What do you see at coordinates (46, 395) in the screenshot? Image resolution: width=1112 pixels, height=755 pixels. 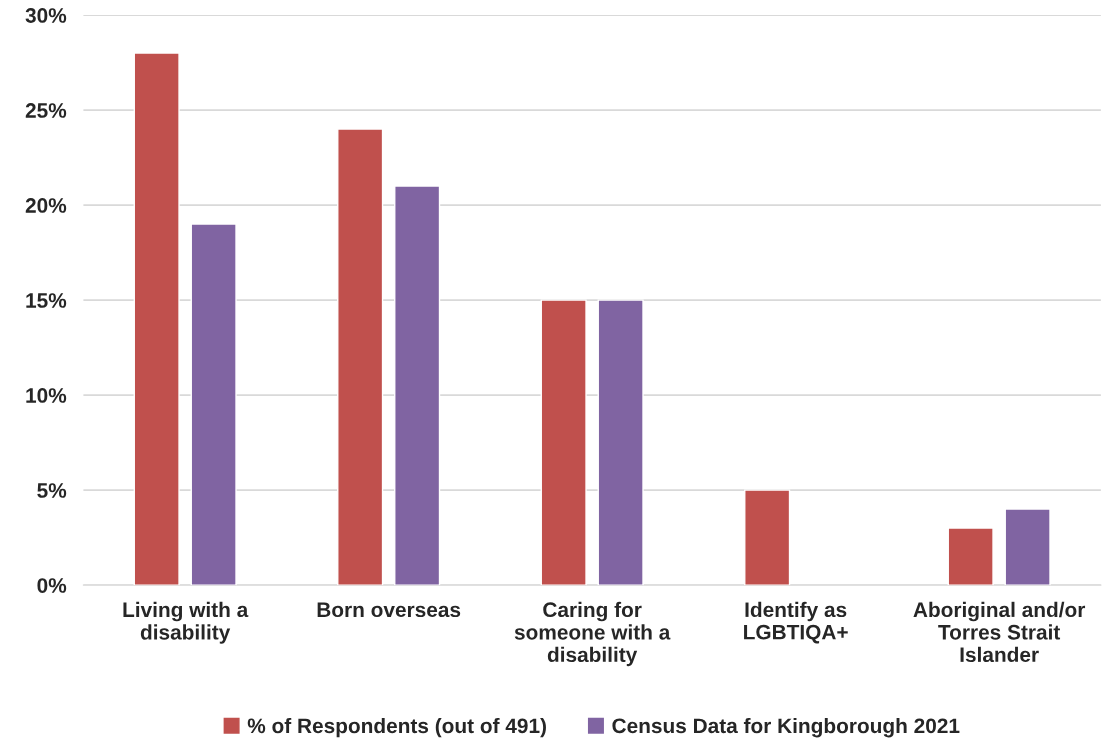 I see `y-tick-label: 10%` at bounding box center [46, 395].